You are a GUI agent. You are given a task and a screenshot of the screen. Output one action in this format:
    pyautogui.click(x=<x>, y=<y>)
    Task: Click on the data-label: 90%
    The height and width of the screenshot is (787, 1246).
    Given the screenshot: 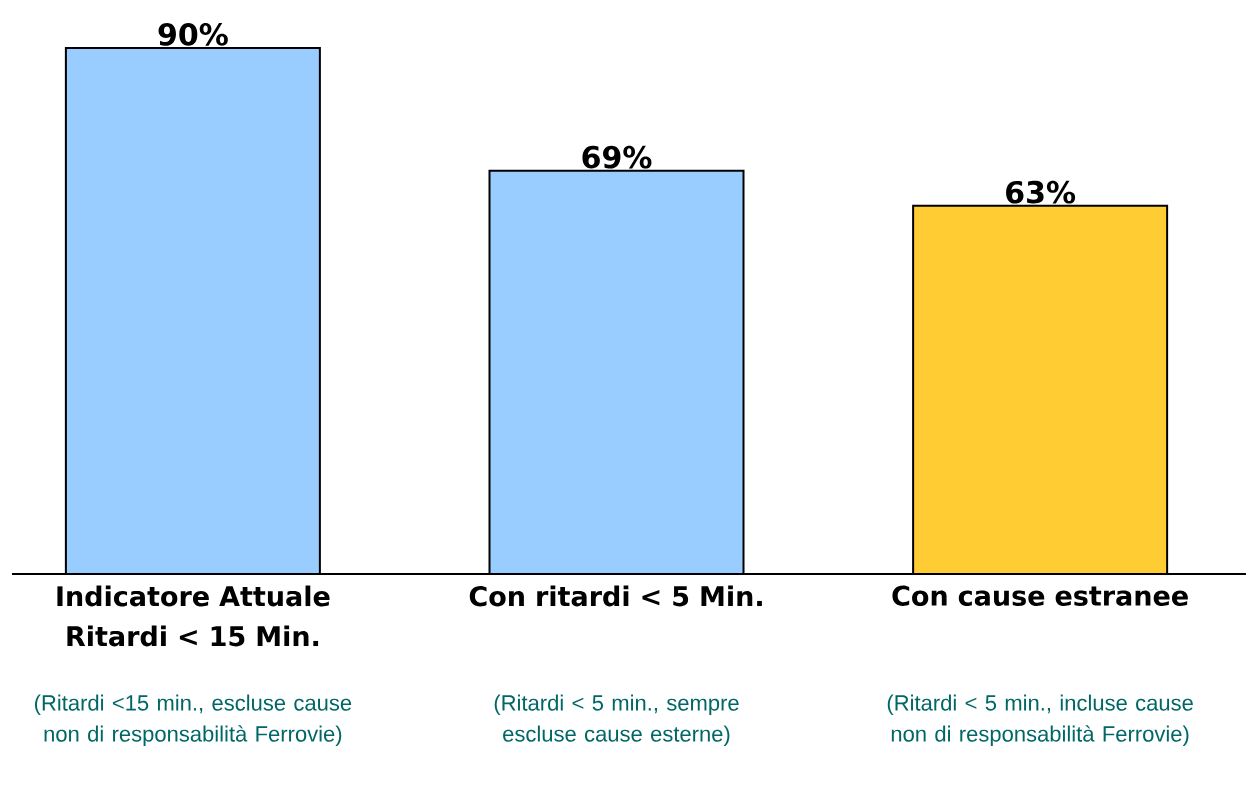 What is the action you would take?
    pyautogui.click(x=193, y=34)
    